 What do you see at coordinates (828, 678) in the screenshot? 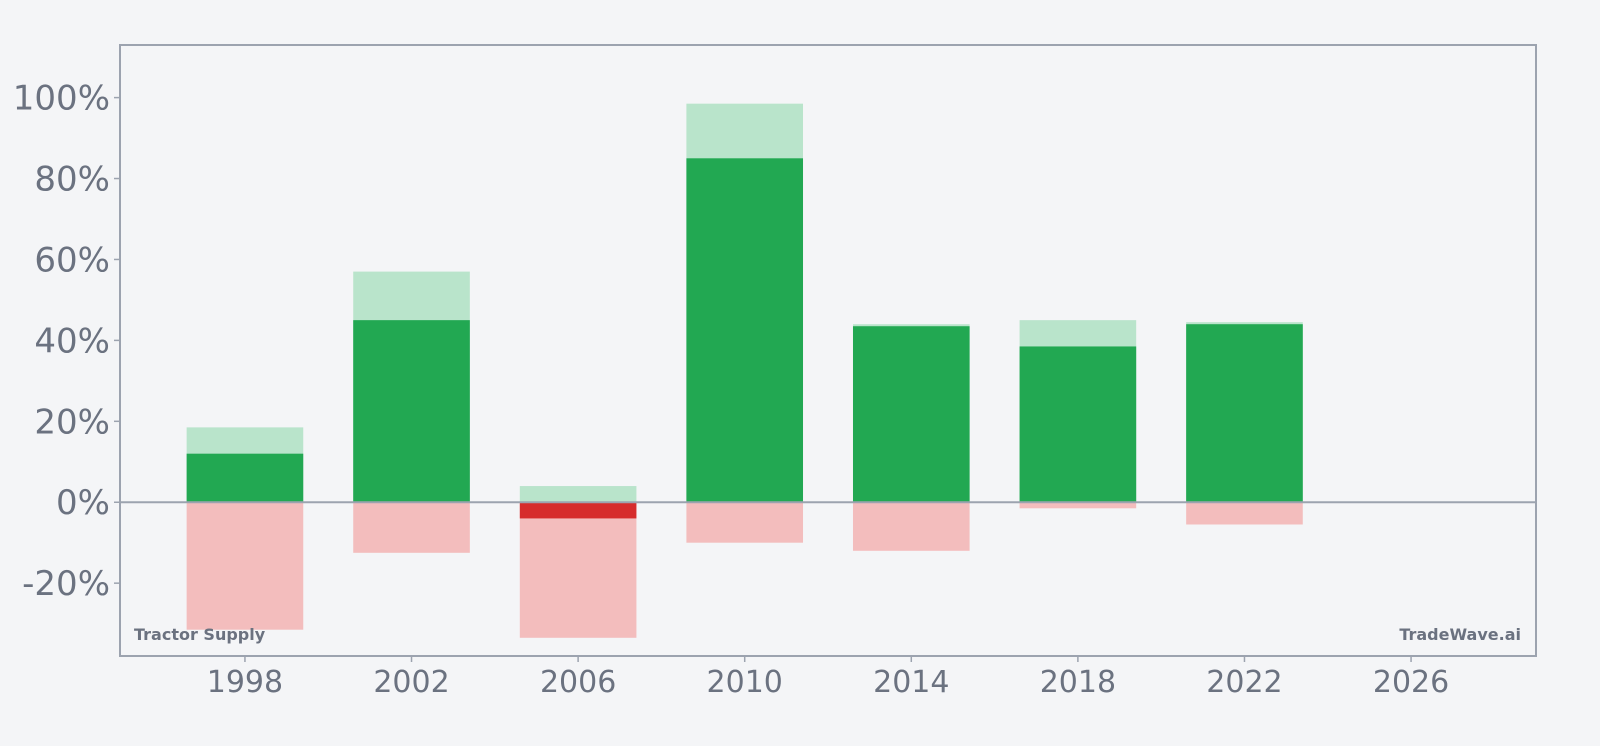
I see `x-axis: 1998 2002 2006 2010 2014 2018 2022 2026` at bounding box center [828, 678].